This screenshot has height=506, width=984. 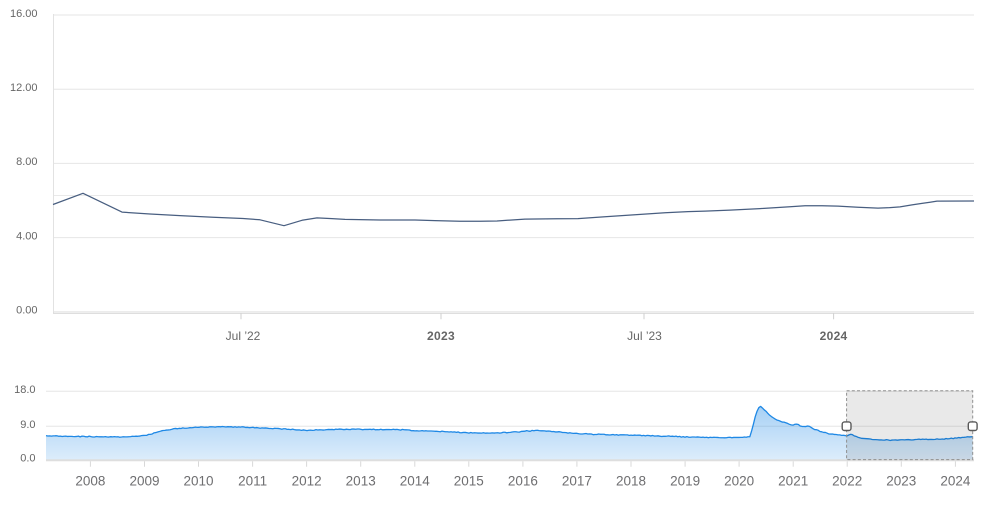 I want to click on svg-text: 2022, so click(x=847, y=481).